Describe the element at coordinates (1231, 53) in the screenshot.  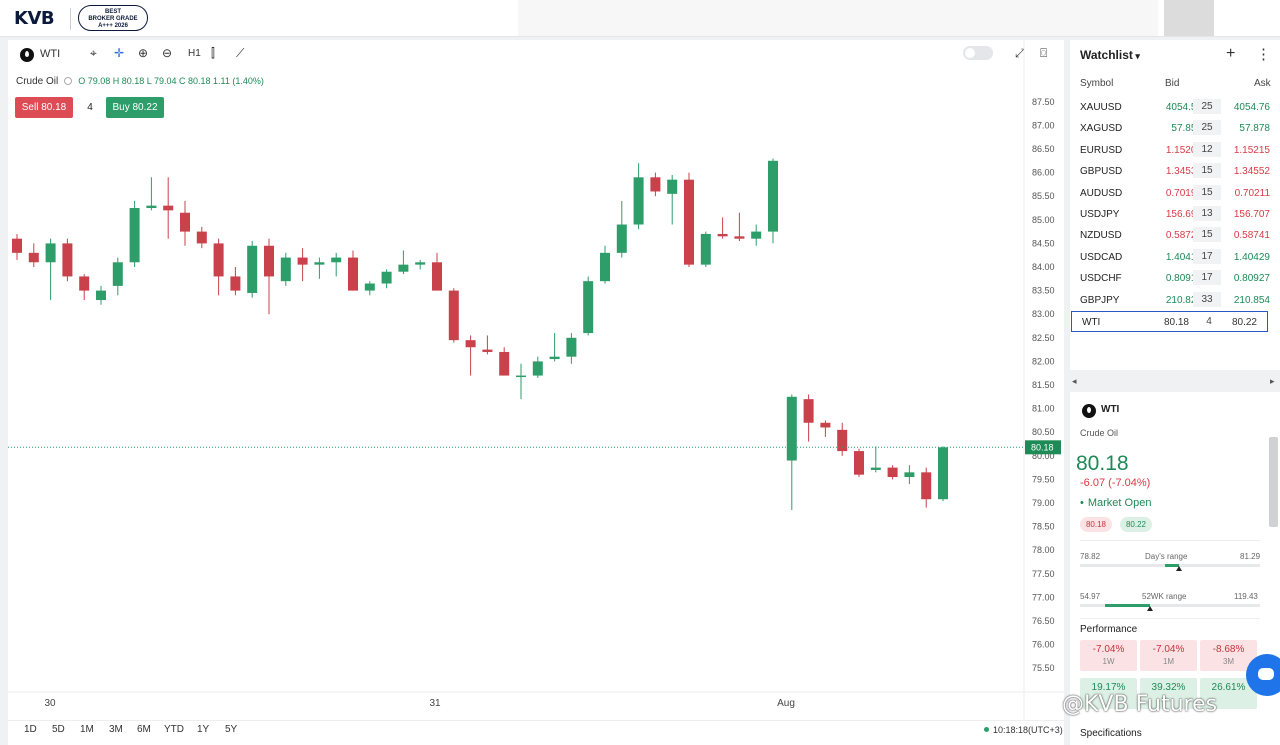
I see `add-symbol-icon: +` at that location.